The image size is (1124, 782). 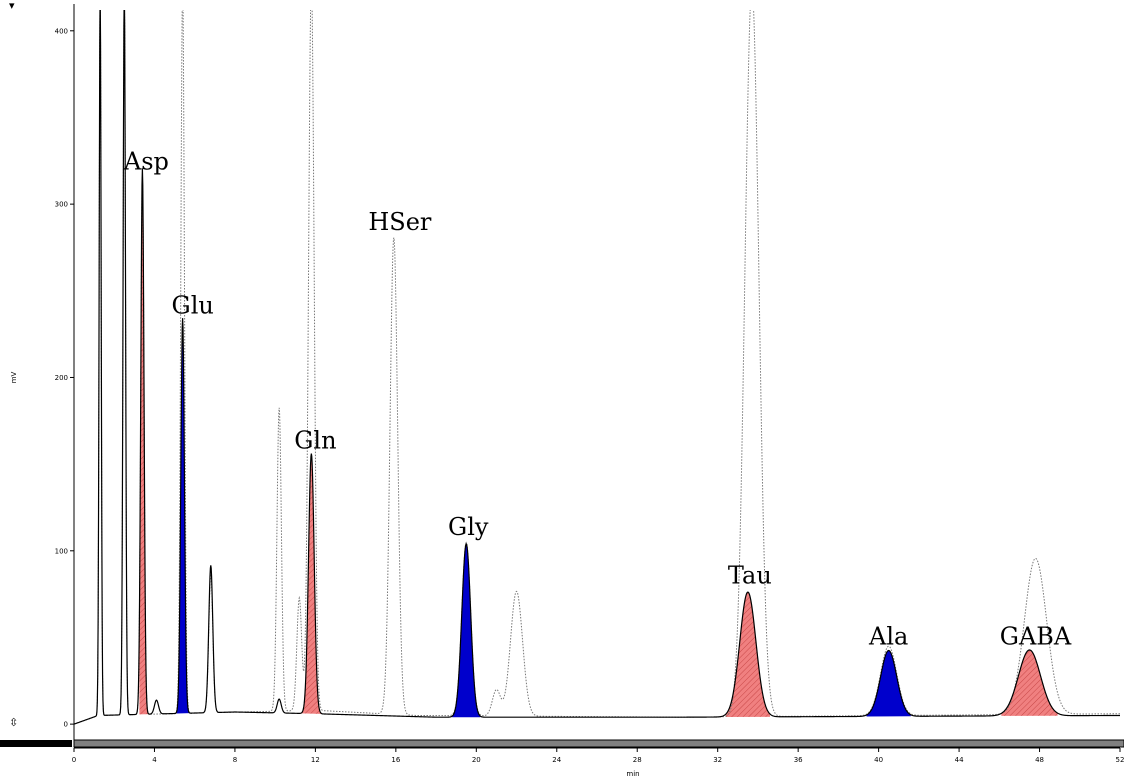 What do you see at coordinates (959, 760) in the screenshot?
I see `x-tick-label: 44` at bounding box center [959, 760].